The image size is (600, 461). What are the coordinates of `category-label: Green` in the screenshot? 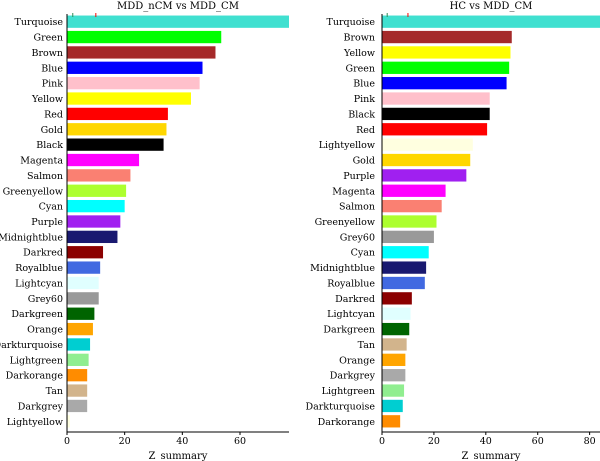 It's located at (49, 38).